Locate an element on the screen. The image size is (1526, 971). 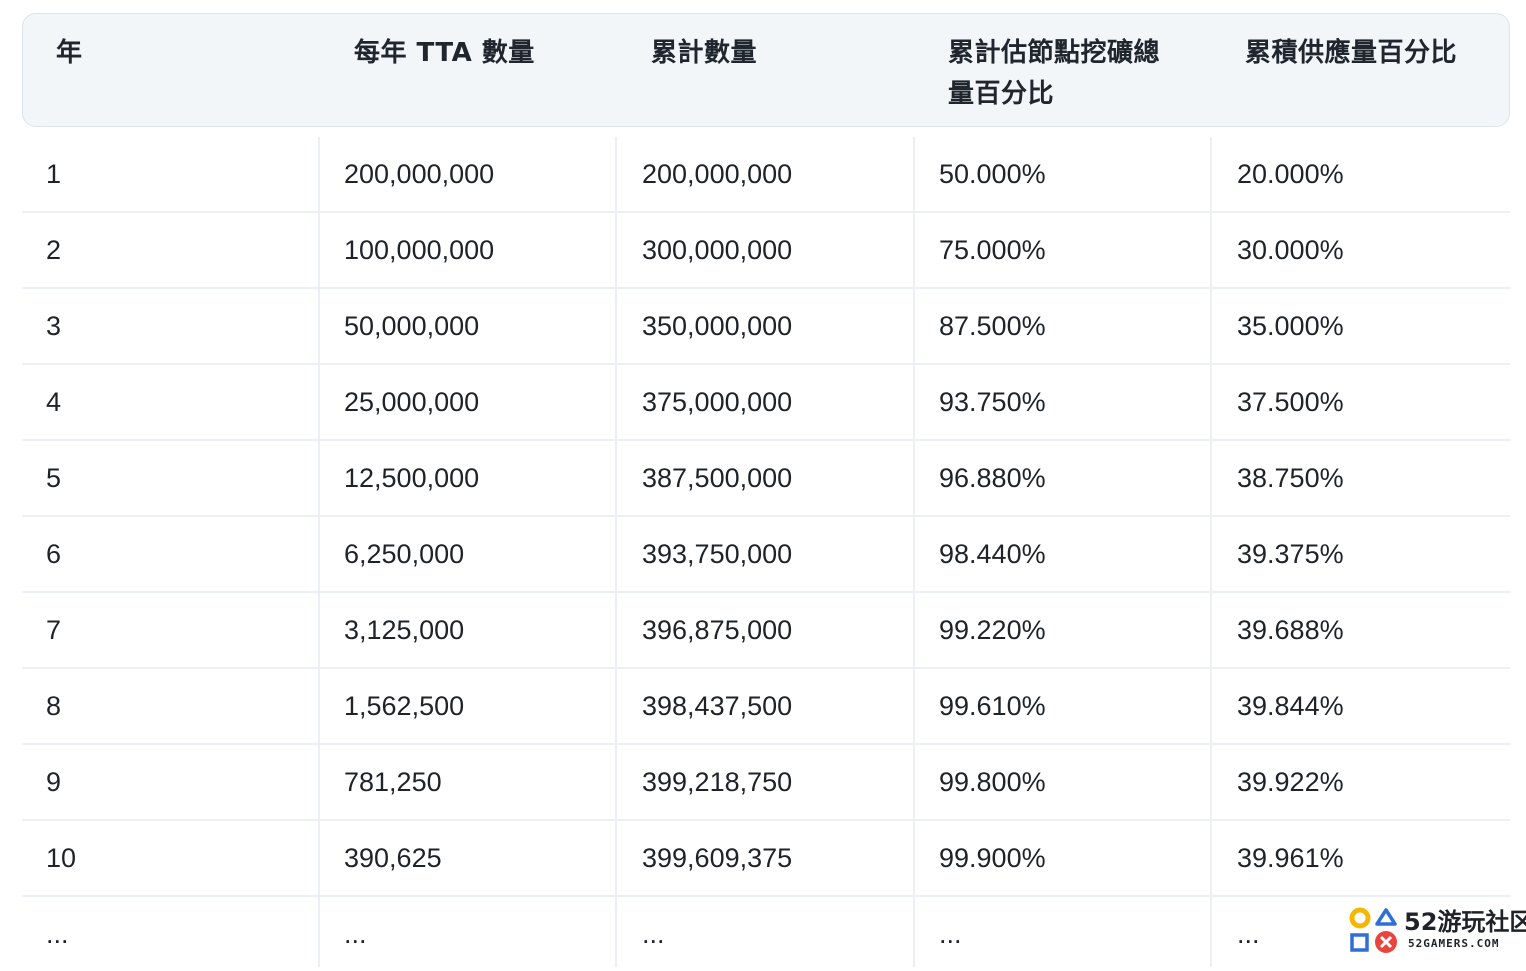
table-row: 6 6,250,000 393,750,000 98.440% 39.375% is located at coordinates (766, 555).